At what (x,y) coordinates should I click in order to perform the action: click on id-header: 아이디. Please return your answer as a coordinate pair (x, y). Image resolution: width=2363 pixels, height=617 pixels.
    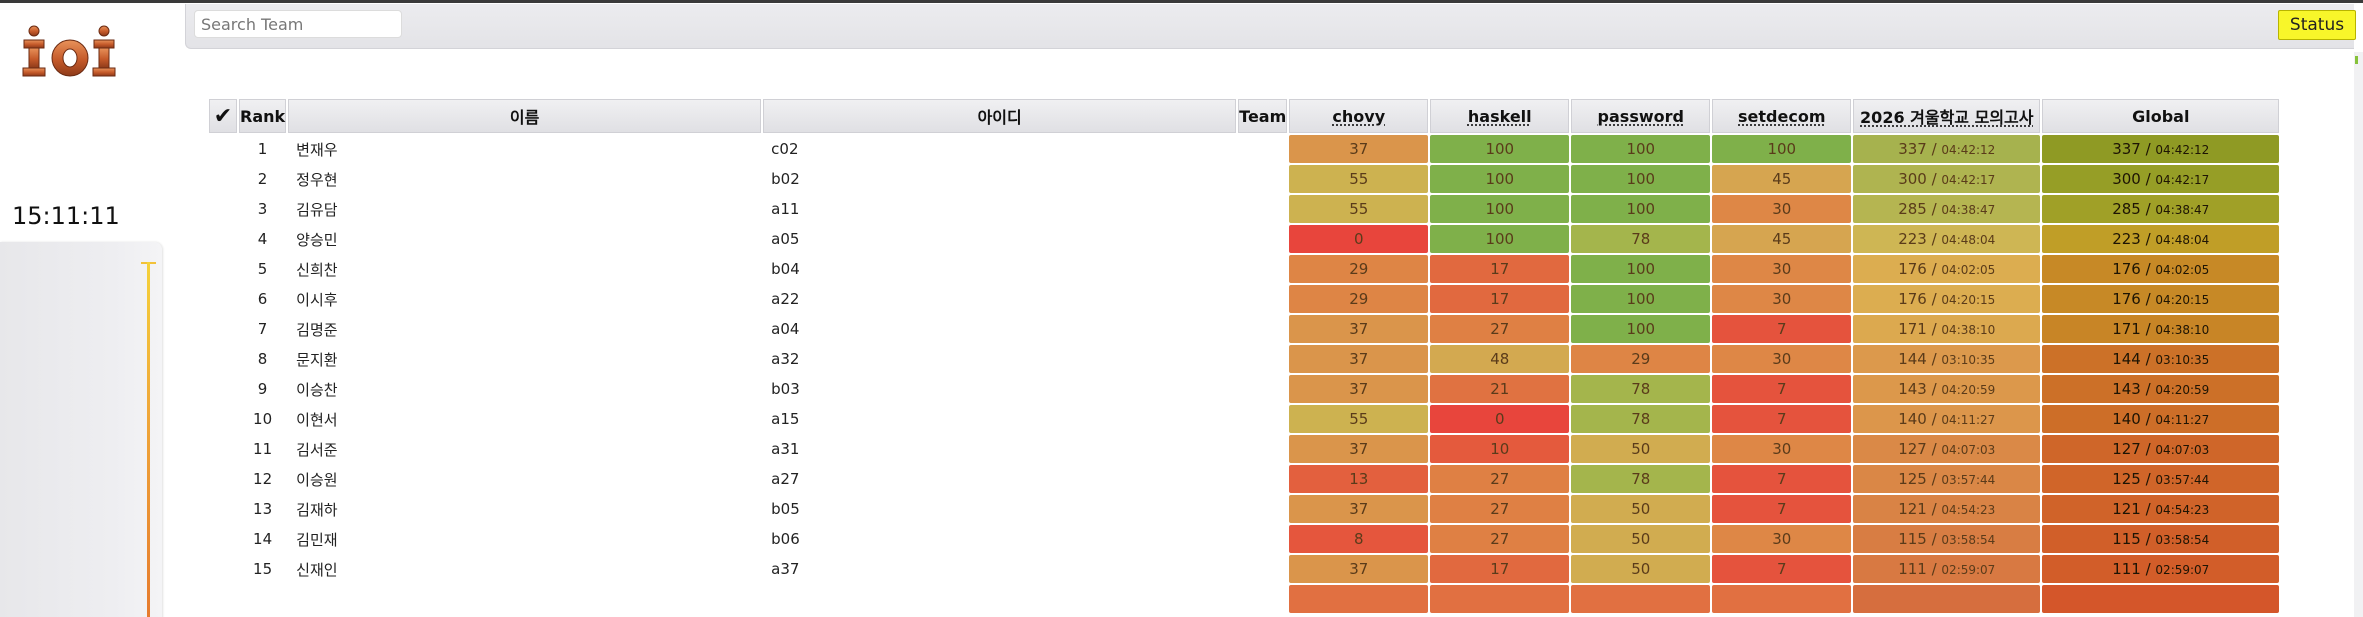
    Looking at the image, I should click on (1000, 116).